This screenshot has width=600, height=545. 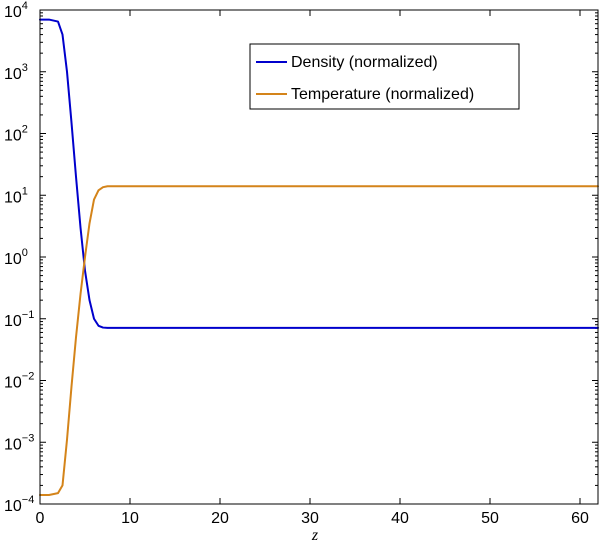 I want to click on y-tick-label: 10⁰, so click(x=16, y=257).